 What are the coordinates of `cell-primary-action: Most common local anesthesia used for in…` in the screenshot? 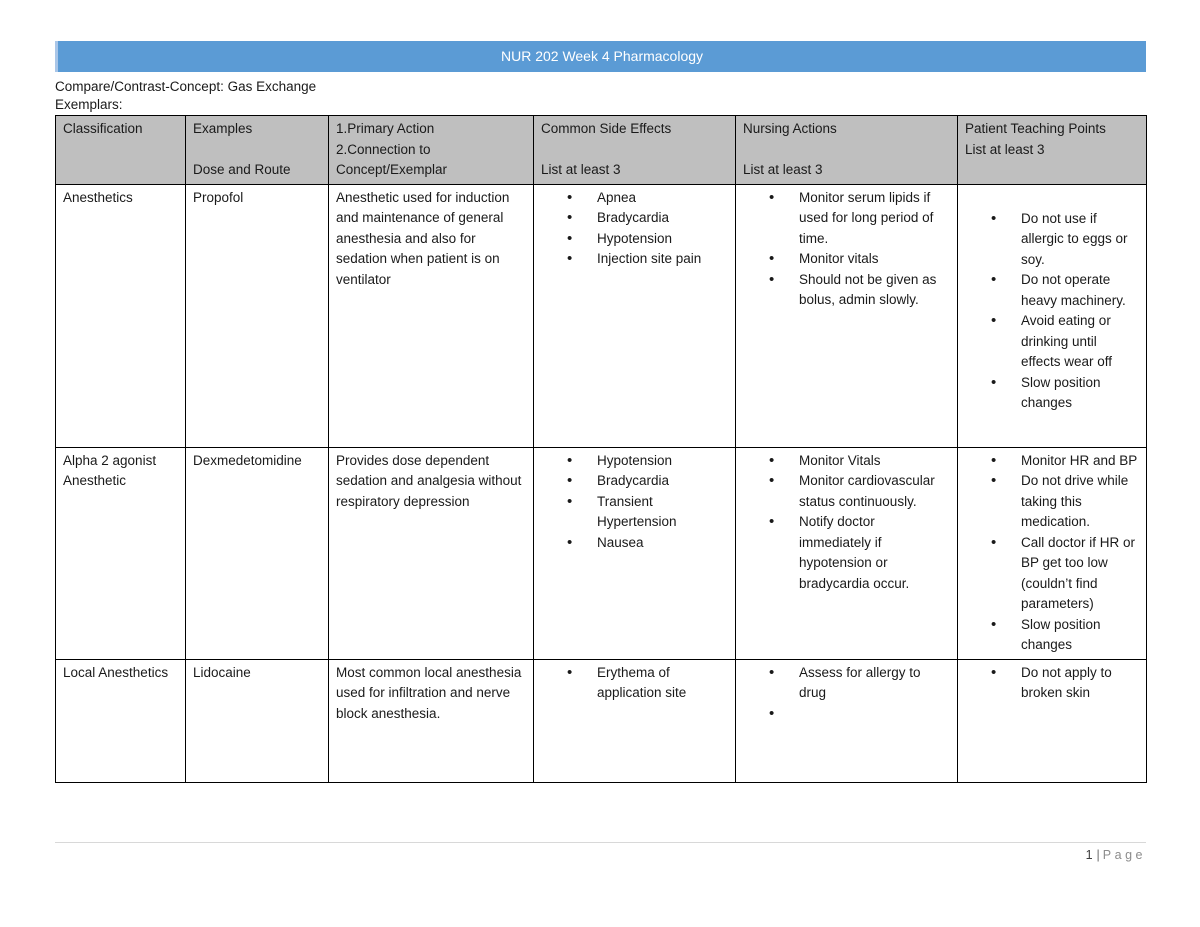 It's located at (431, 720).